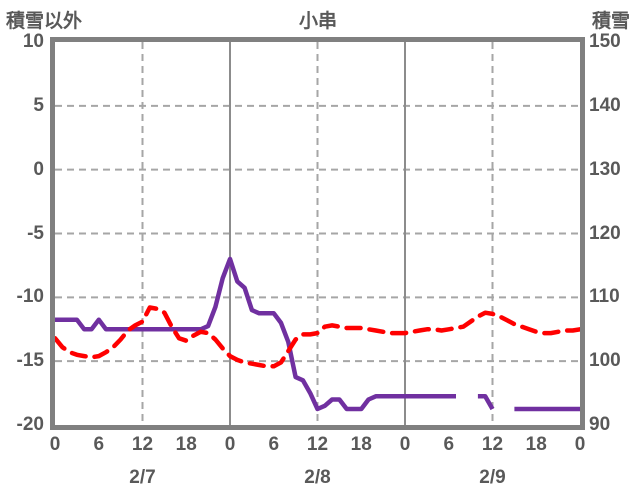 The width and height of the screenshot is (636, 501). What do you see at coordinates (610, 21) in the screenshot?
I see `right-axis-title: 積雪` at bounding box center [610, 21].